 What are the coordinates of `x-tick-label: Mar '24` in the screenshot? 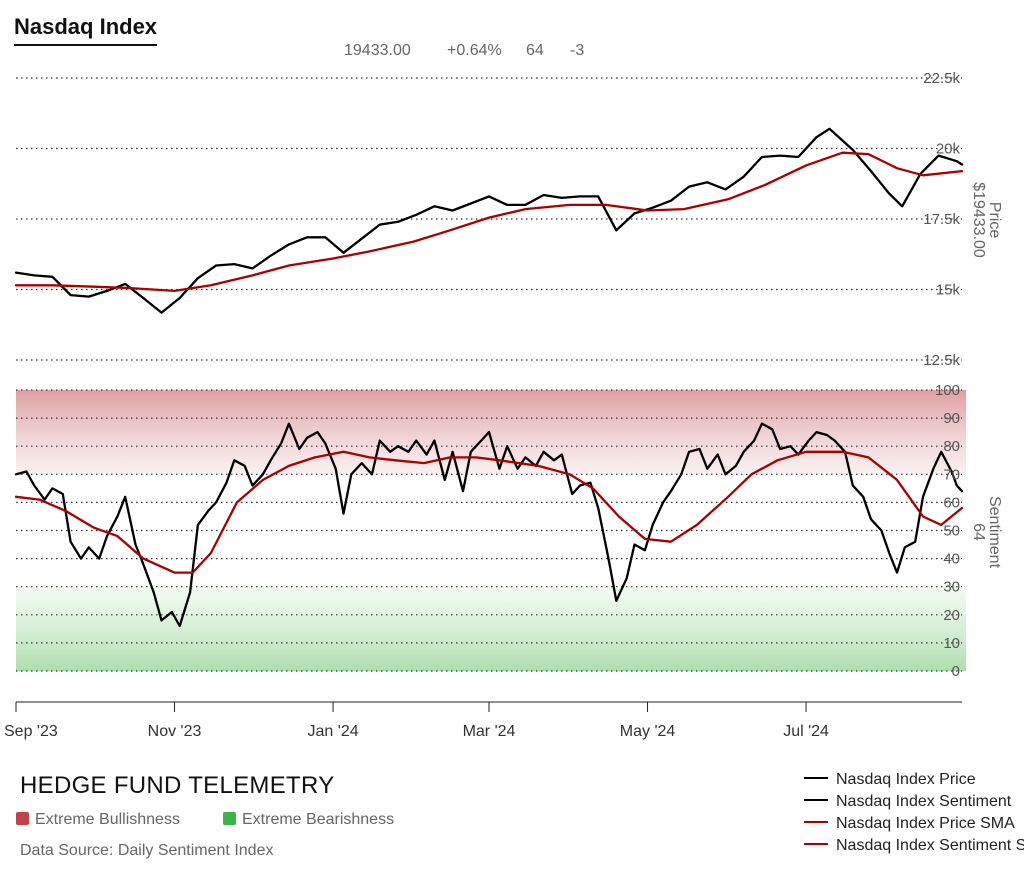 It's located at (489, 731).